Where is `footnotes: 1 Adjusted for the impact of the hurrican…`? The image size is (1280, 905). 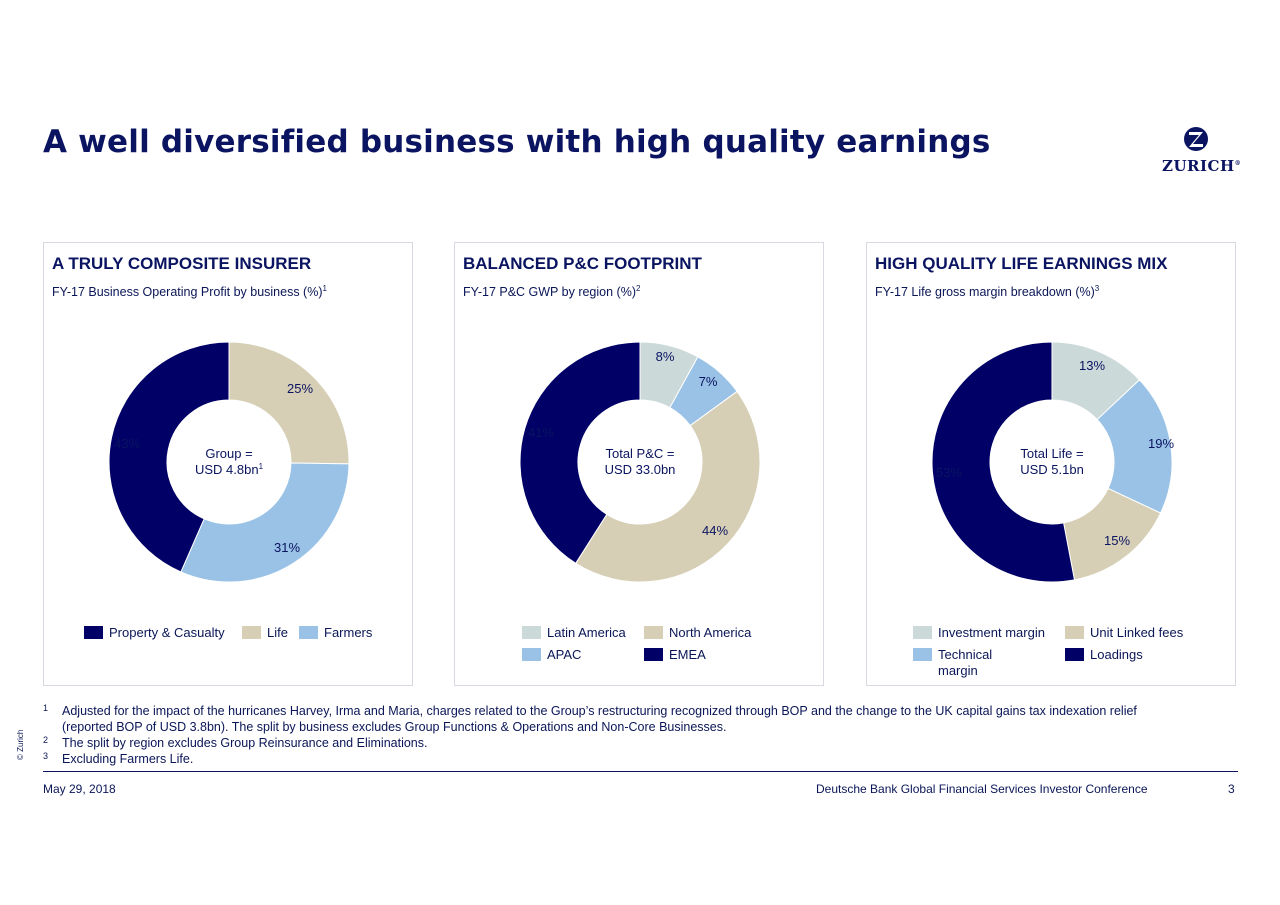 footnotes: 1 Adjusted for the impact of the hurrican… is located at coordinates (613, 735).